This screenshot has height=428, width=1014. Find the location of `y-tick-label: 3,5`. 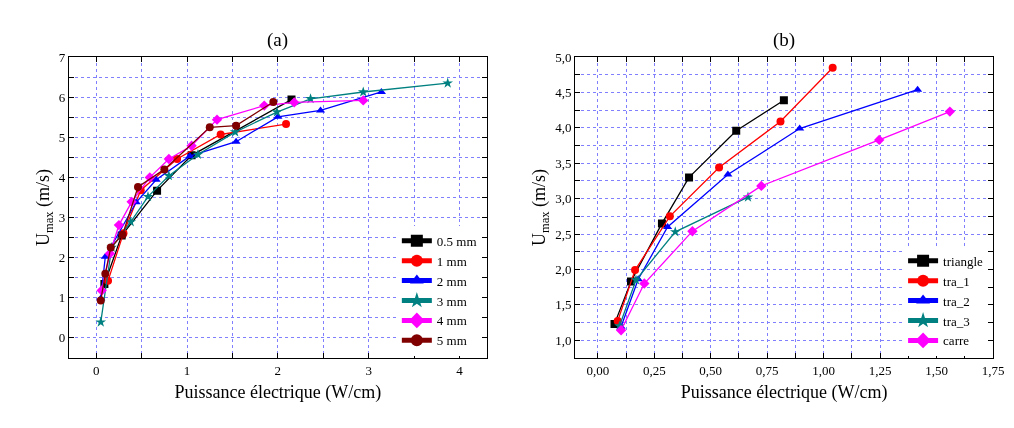

y-tick-label: 3,5 is located at coordinates (563, 163).